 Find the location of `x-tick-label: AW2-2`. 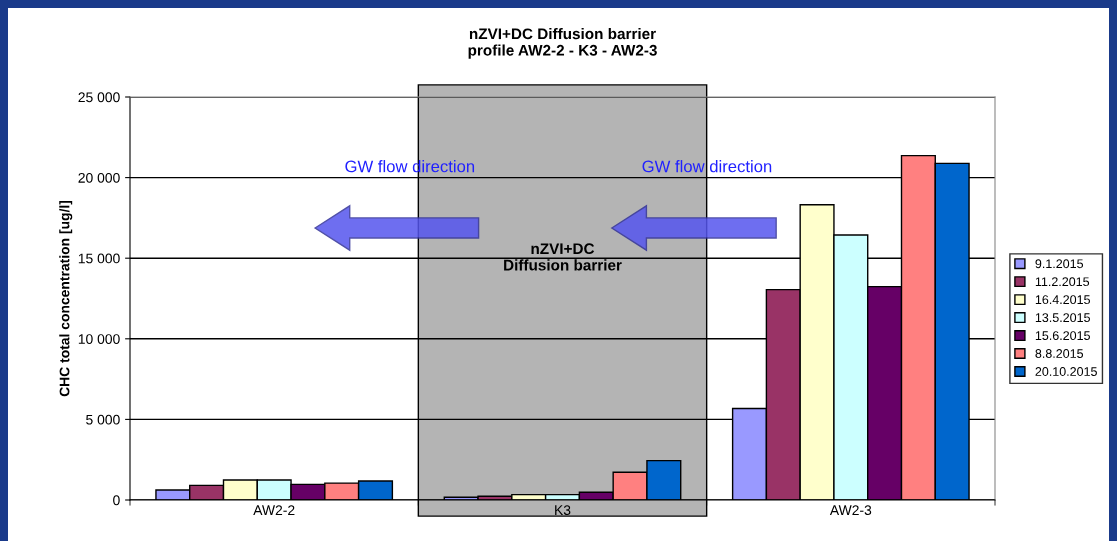

x-tick-label: AW2-2 is located at coordinates (274, 510).